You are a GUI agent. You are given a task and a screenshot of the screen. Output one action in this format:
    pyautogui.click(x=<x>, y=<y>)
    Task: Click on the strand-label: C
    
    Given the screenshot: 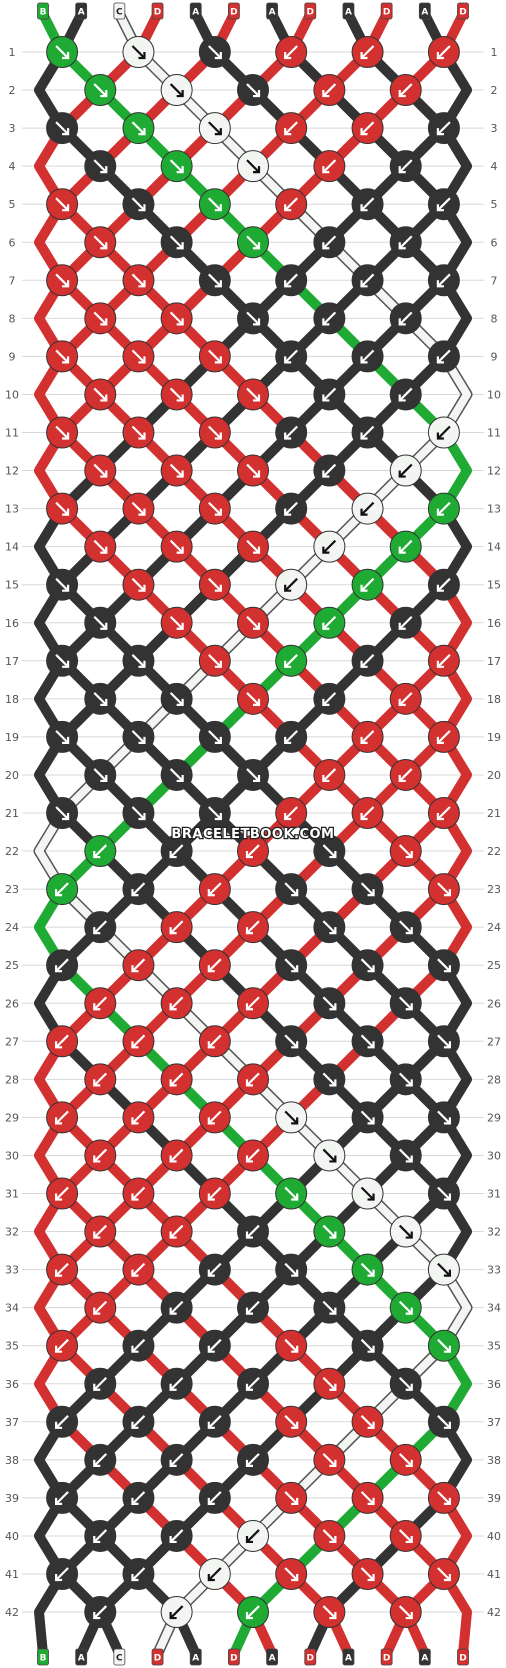 What is the action you would take?
    pyautogui.click(x=119, y=11)
    